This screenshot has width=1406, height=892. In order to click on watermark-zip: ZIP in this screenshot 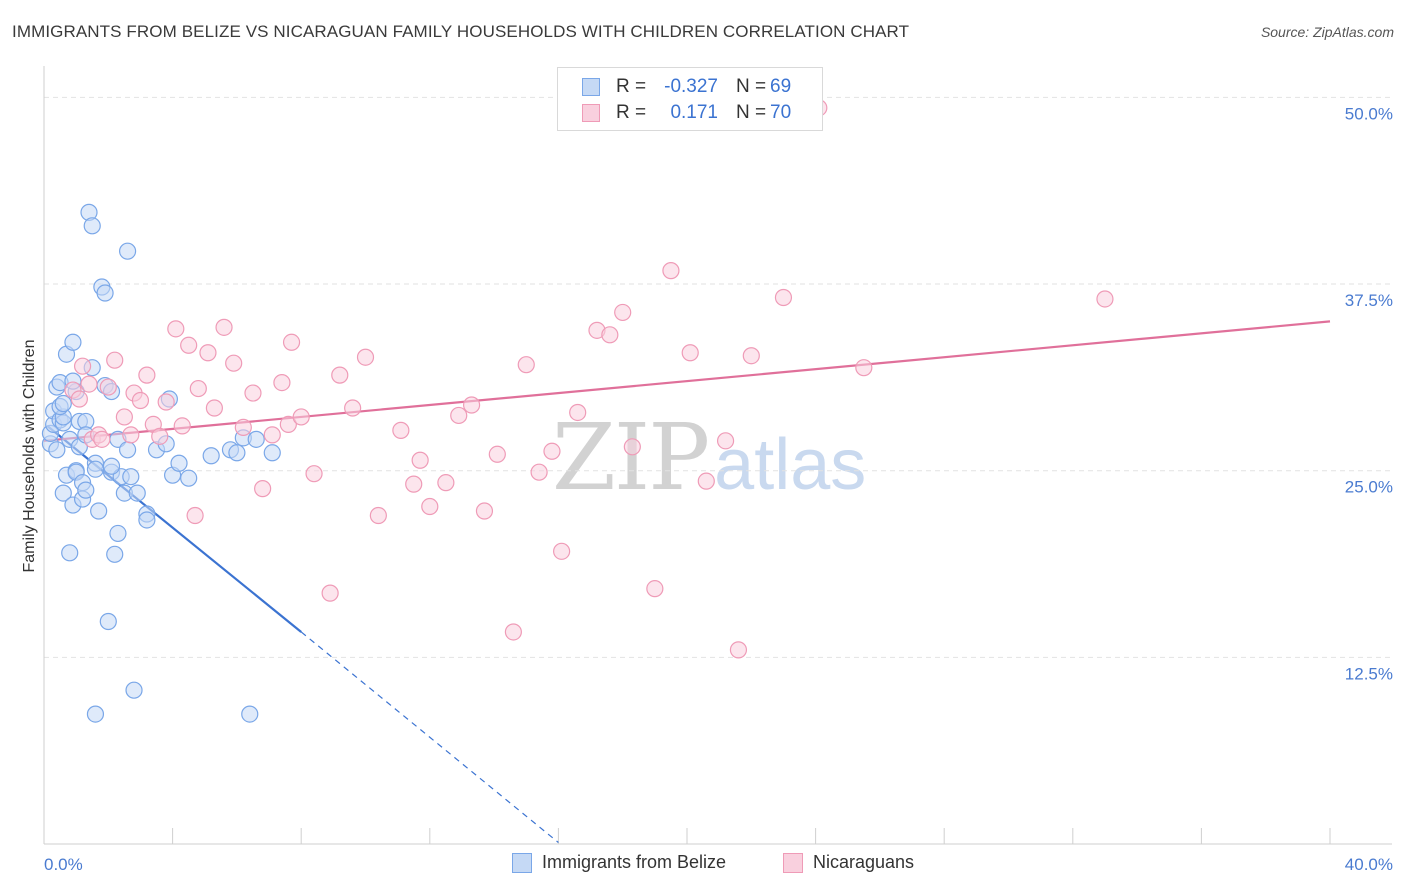, I will do `click(631, 457)`.